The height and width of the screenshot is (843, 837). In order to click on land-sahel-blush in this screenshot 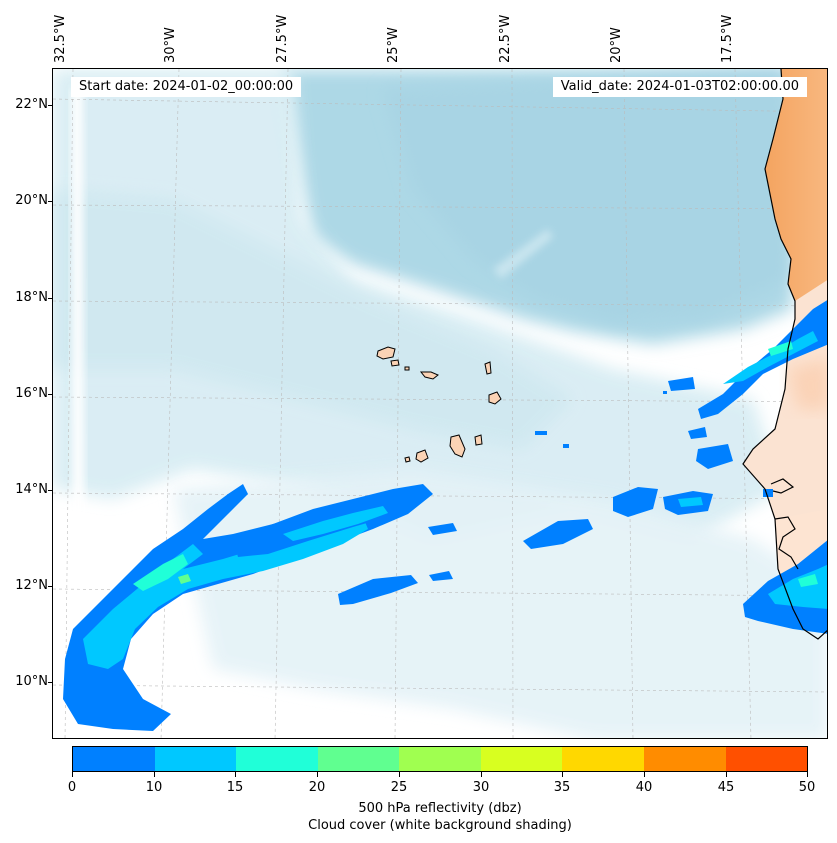, I will do `click(807, 384)`.